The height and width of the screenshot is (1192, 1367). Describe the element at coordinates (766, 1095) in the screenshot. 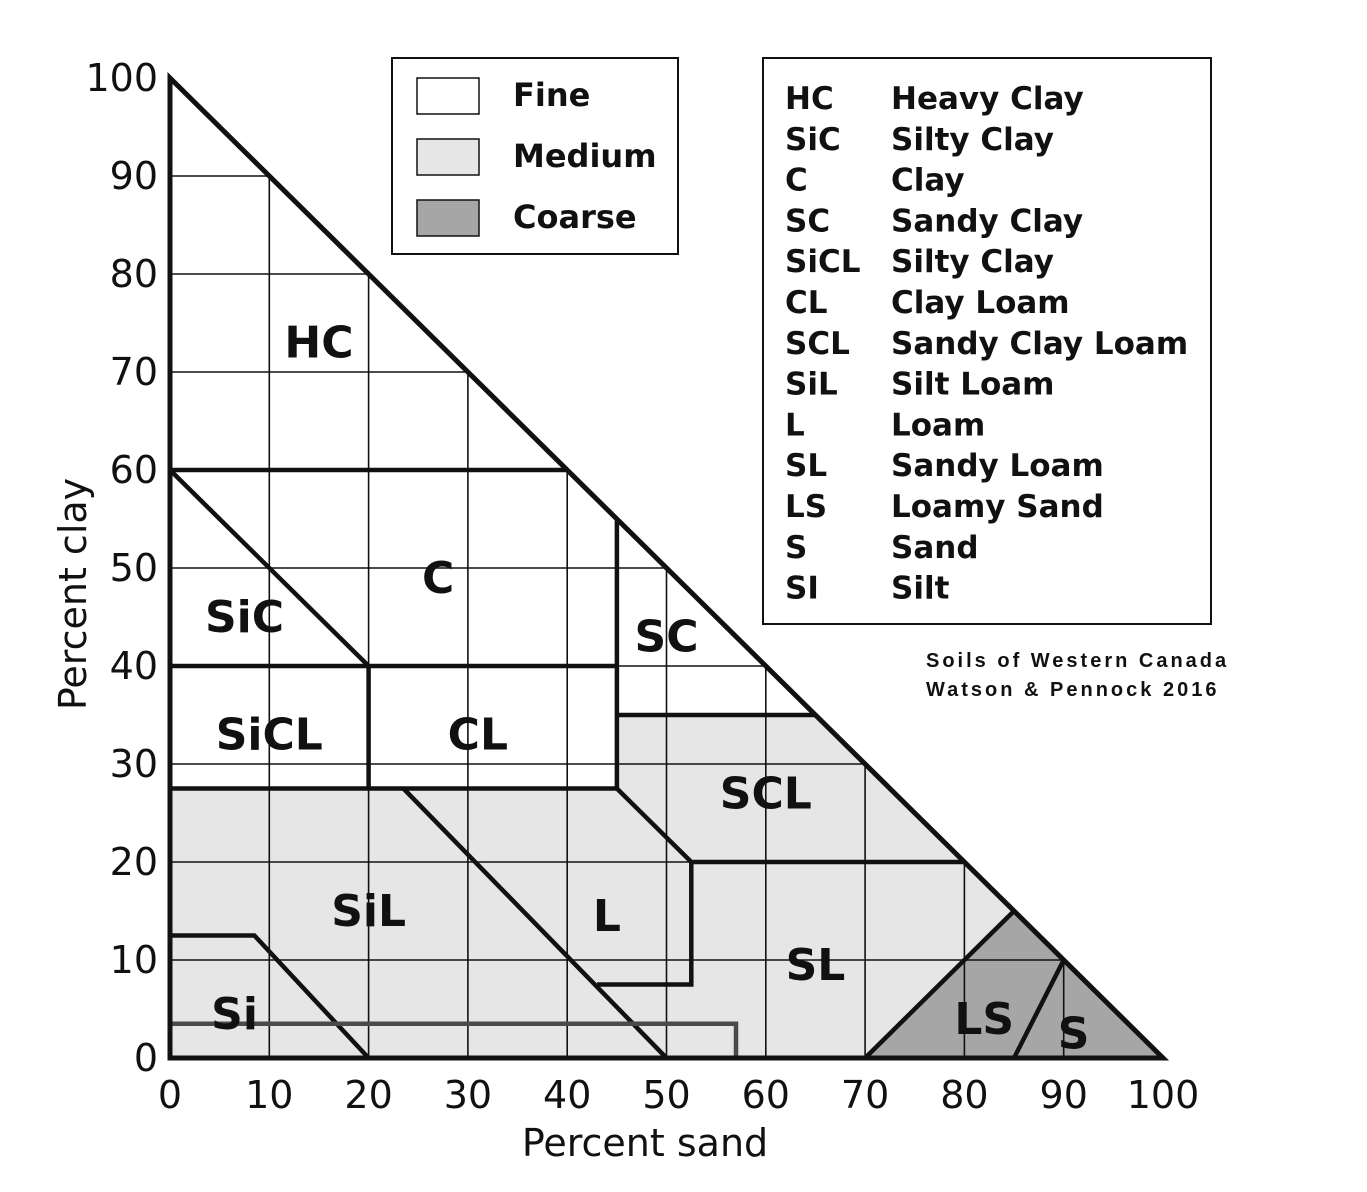

I see `x-tick-label: 60` at that location.